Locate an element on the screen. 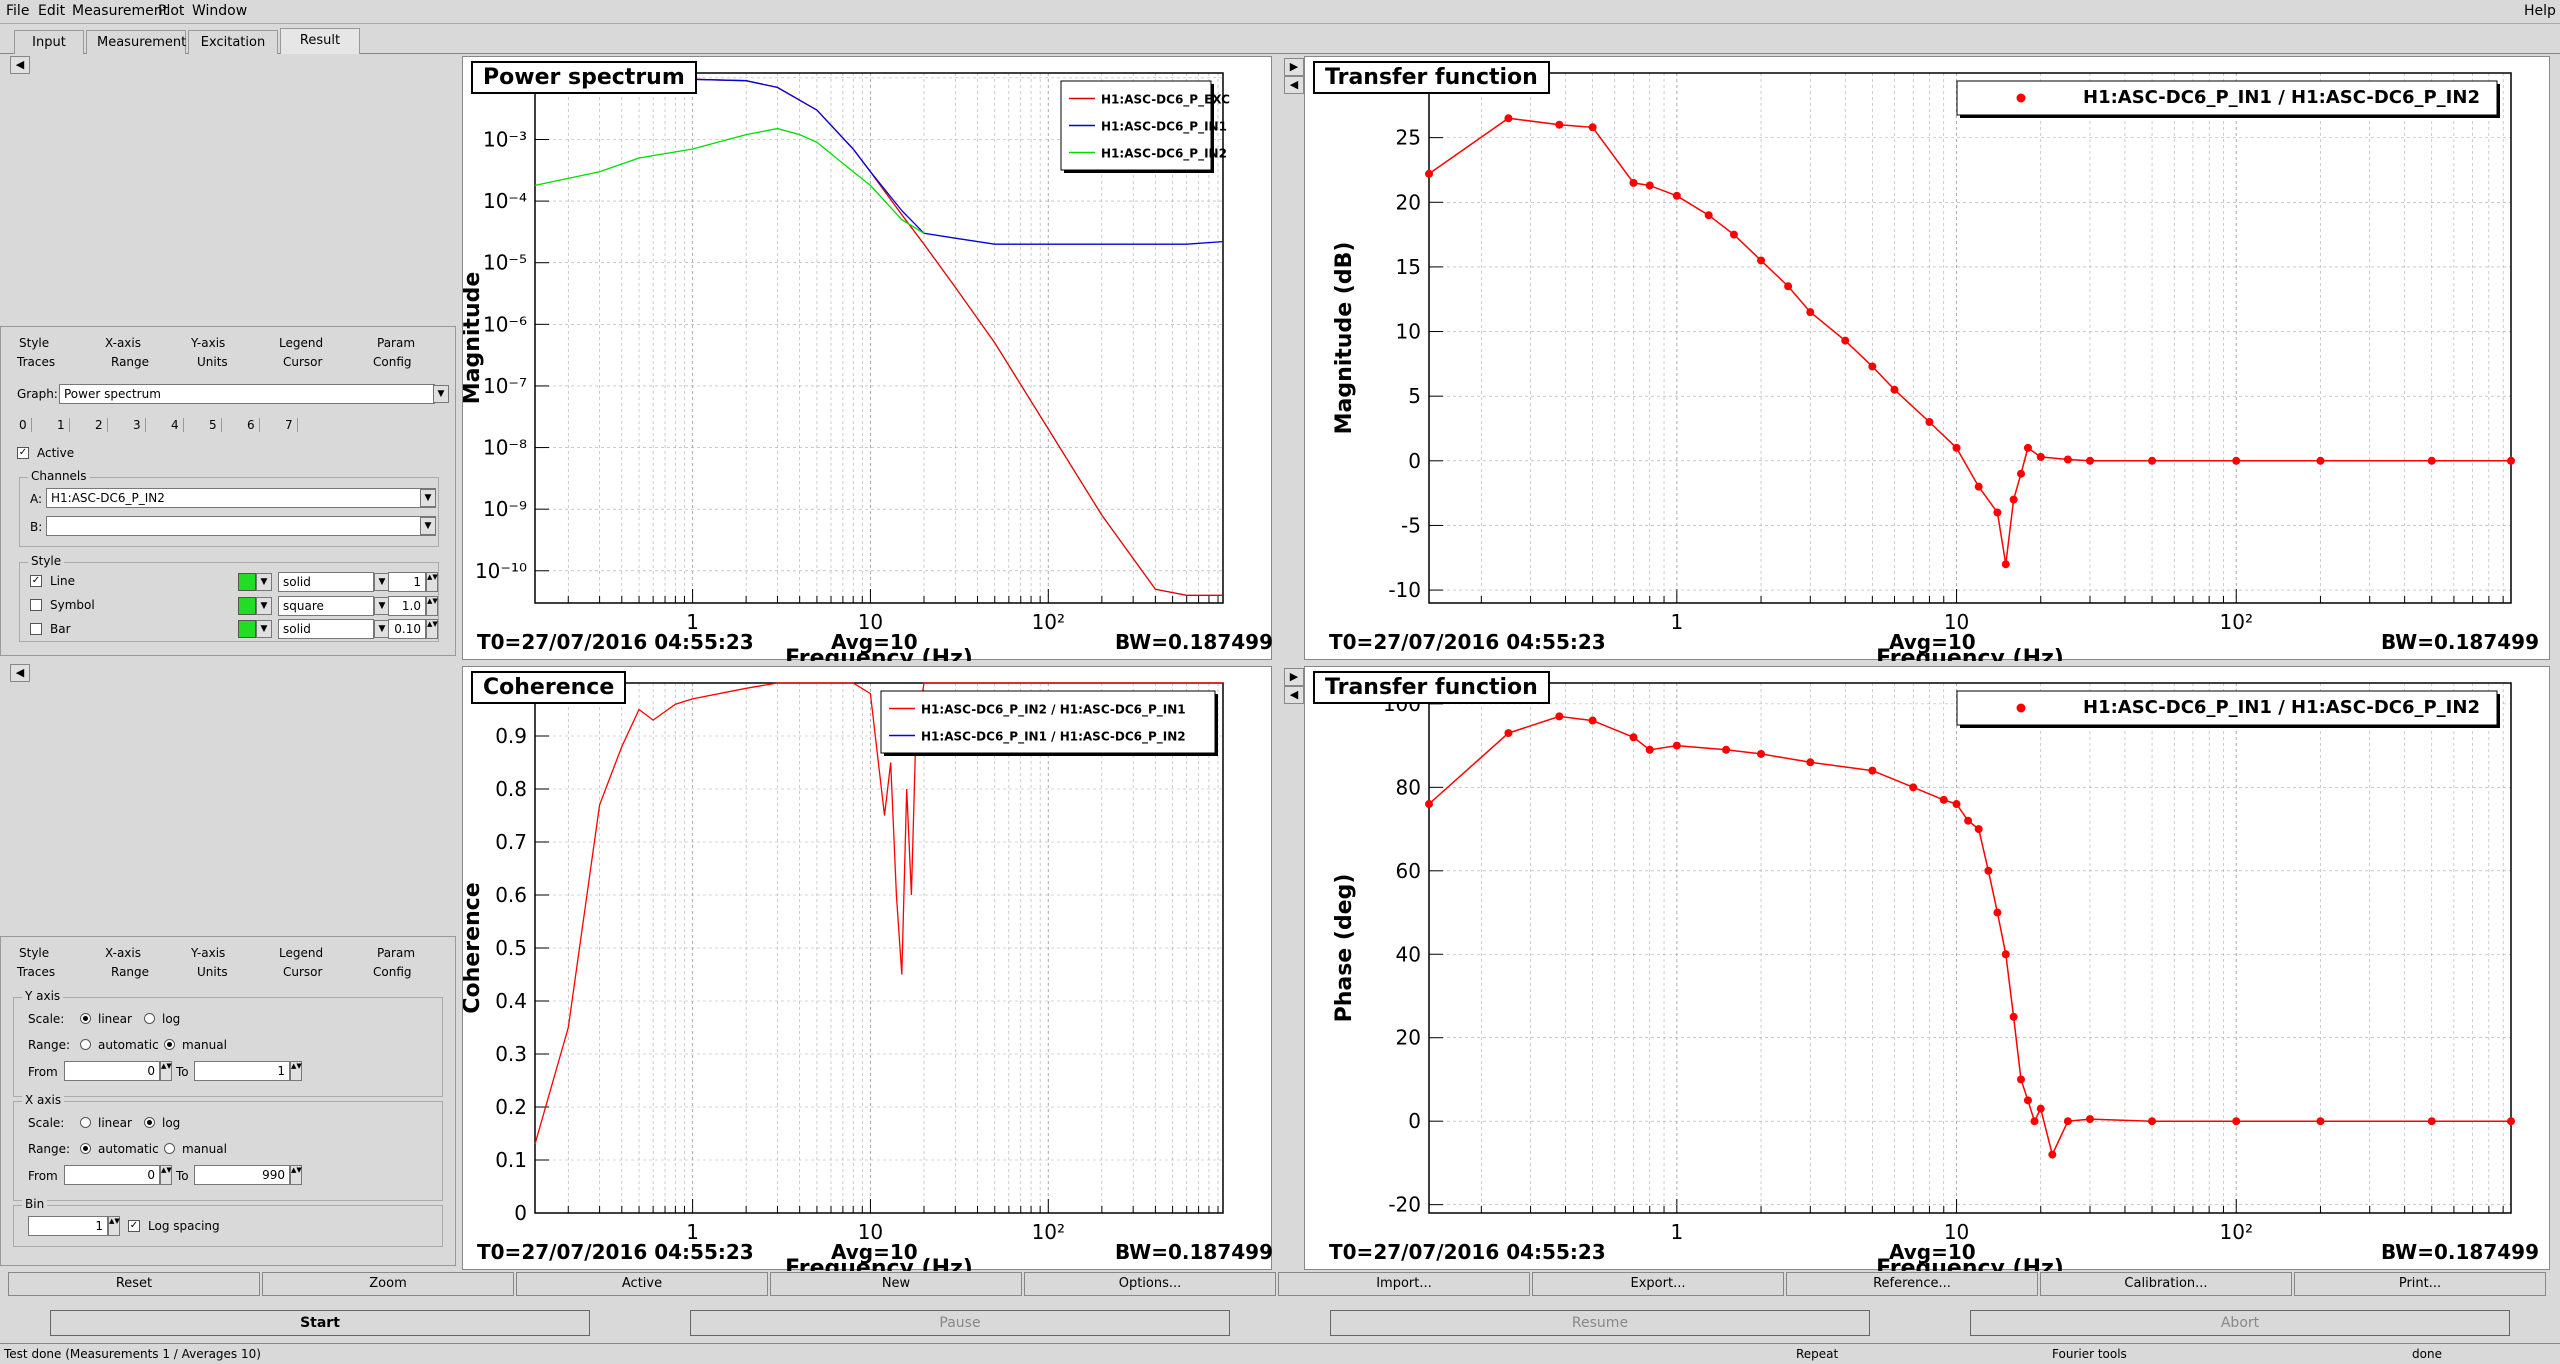 This screenshot has height=1364, width=2560. tab-cursor-bottom: Cursor is located at coordinates (303, 972).